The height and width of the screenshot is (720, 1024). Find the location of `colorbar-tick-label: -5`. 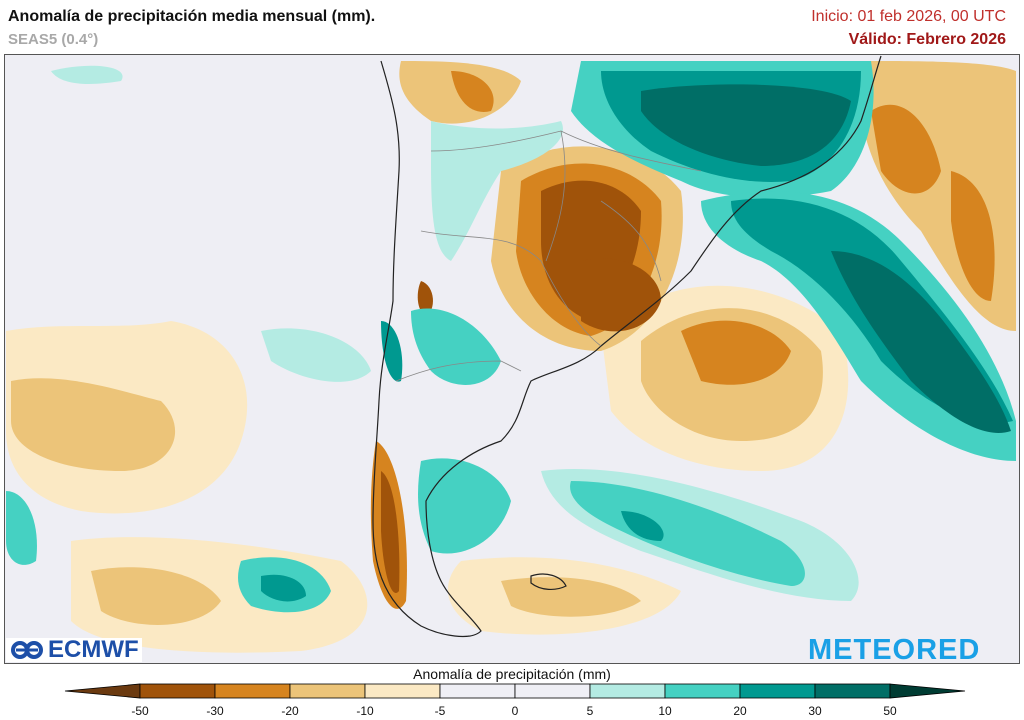

colorbar-tick-label: -5 is located at coordinates (440, 711).